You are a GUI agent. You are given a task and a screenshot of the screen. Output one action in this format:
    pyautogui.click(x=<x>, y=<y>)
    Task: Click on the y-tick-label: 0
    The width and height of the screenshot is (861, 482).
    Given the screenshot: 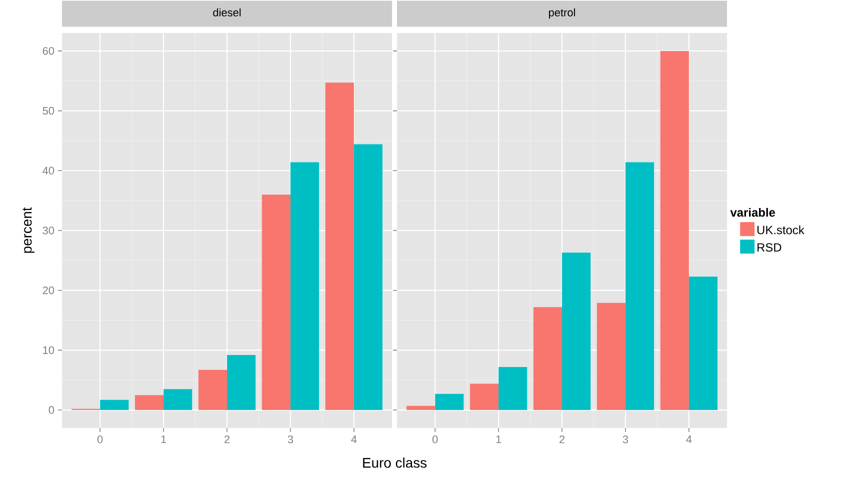 What is the action you would take?
    pyautogui.click(x=51, y=410)
    